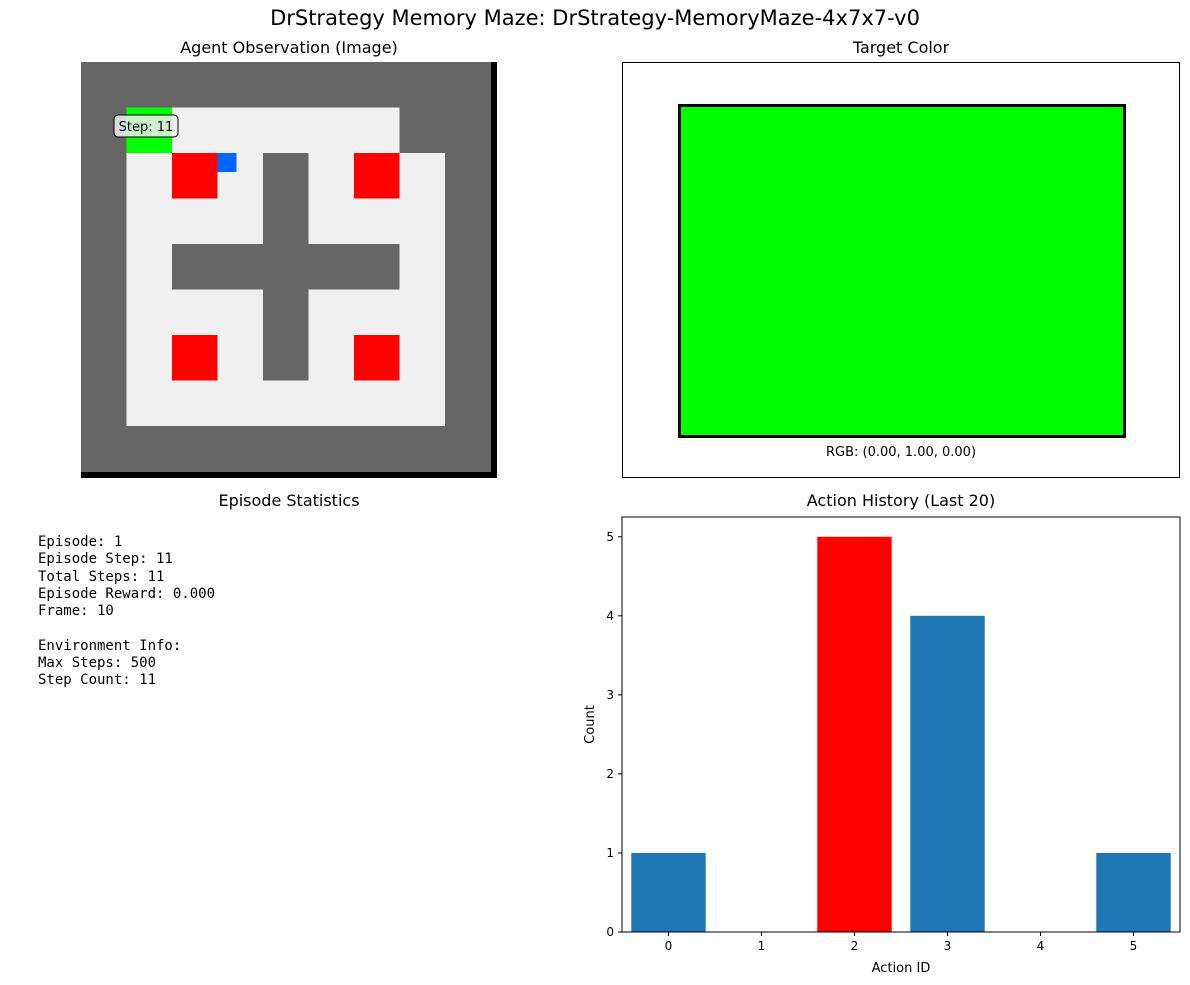 This screenshot has width=1190, height=985. Describe the element at coordinates (76, 611) in the screenshot. I see `stat-line: Frame: 10` at that location.